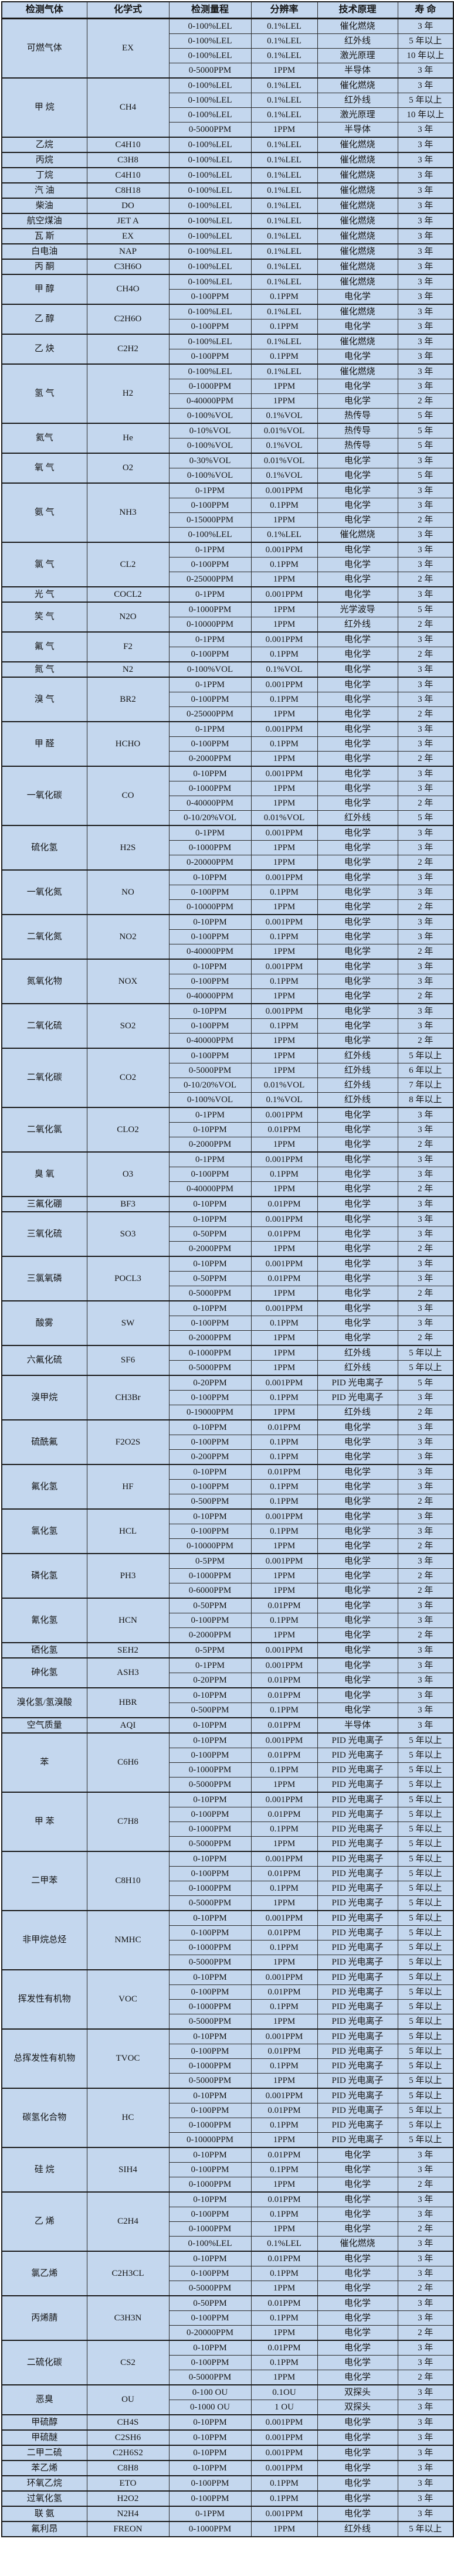 This screenshot has width=454, height=2576. I want to click on formula-cell: SEH2, so click(128, 1650).